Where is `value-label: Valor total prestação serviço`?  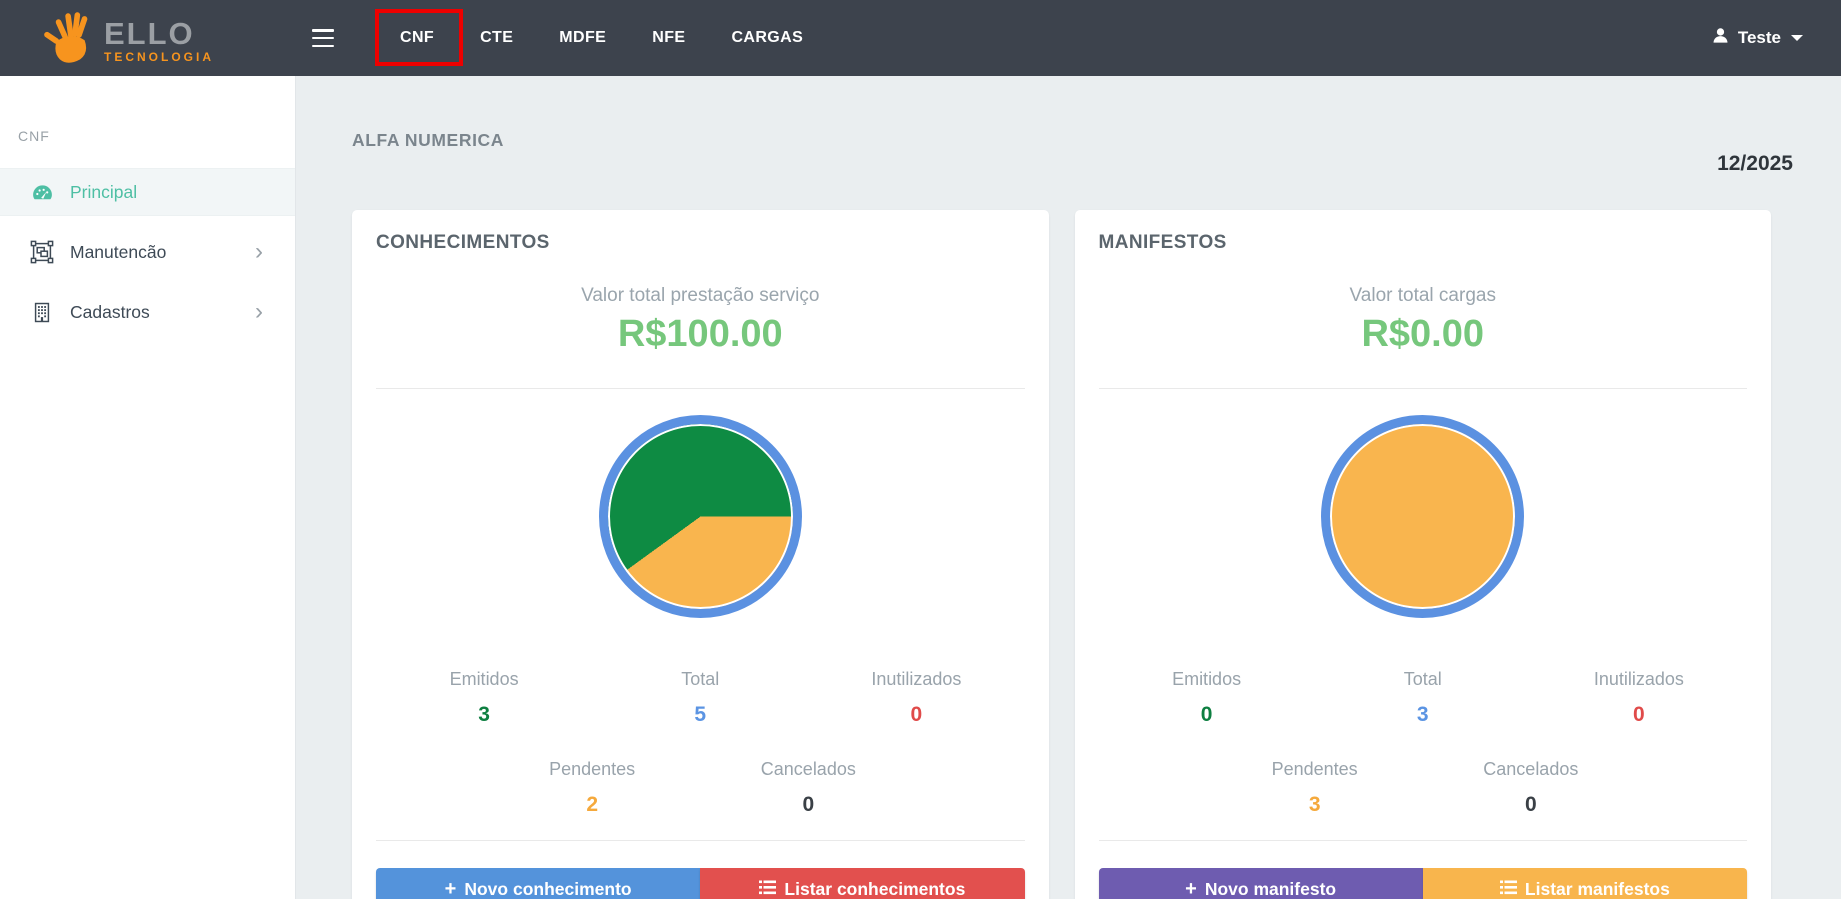 value-label: Valor total prestação serviço is located at coordinates (700, 295).